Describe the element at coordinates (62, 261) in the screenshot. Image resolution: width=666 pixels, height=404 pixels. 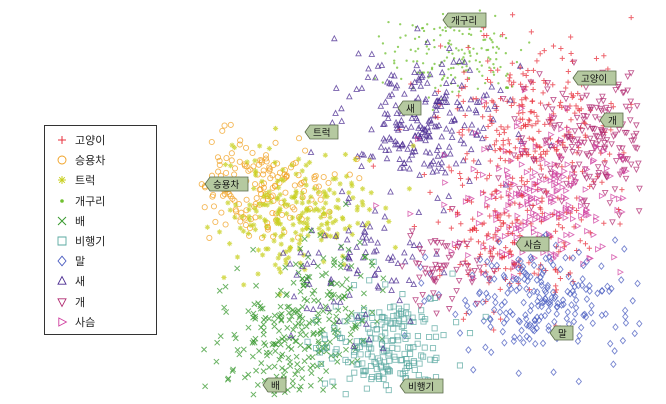
I see `diamond-marker-icon` at that location.